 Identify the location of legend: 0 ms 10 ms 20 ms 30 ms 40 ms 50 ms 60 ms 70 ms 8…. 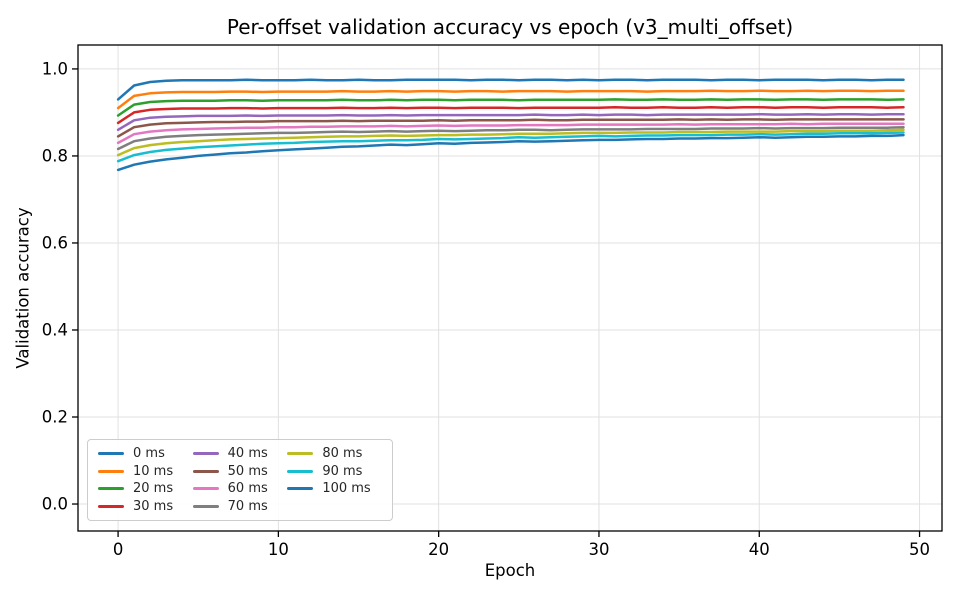
(240, 480).